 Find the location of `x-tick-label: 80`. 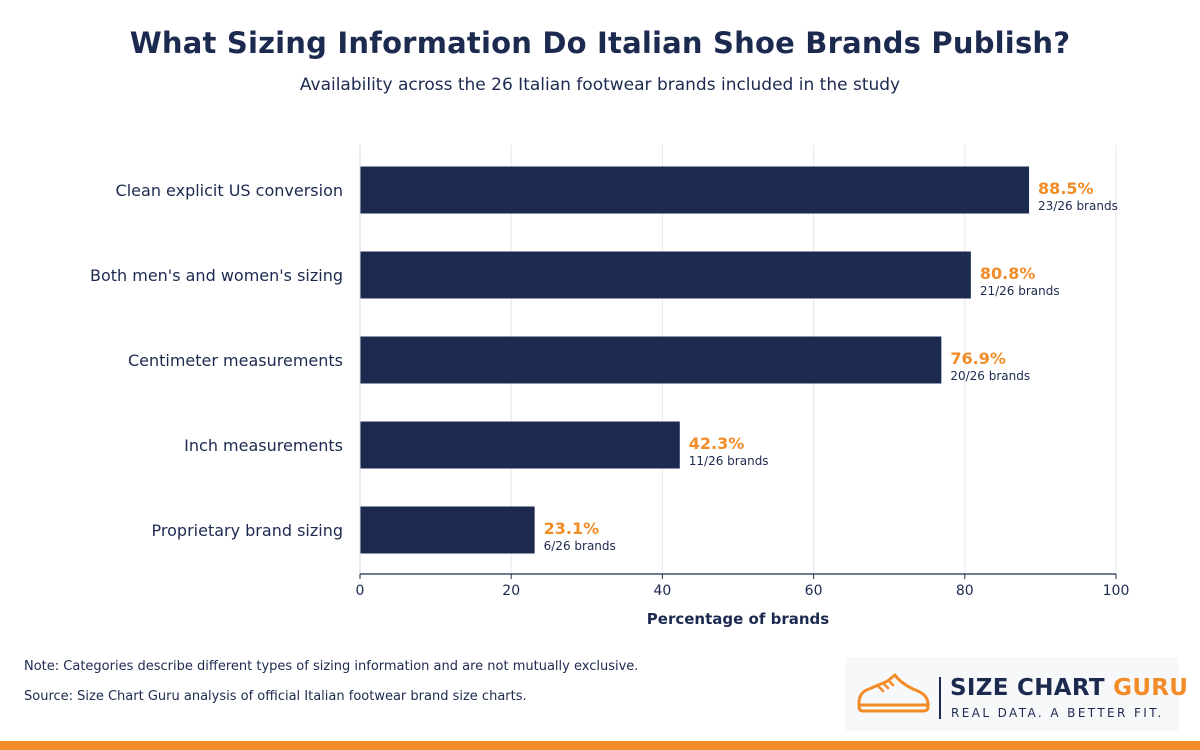

x-tick-label: 80 is located at coordinates (965, 591).